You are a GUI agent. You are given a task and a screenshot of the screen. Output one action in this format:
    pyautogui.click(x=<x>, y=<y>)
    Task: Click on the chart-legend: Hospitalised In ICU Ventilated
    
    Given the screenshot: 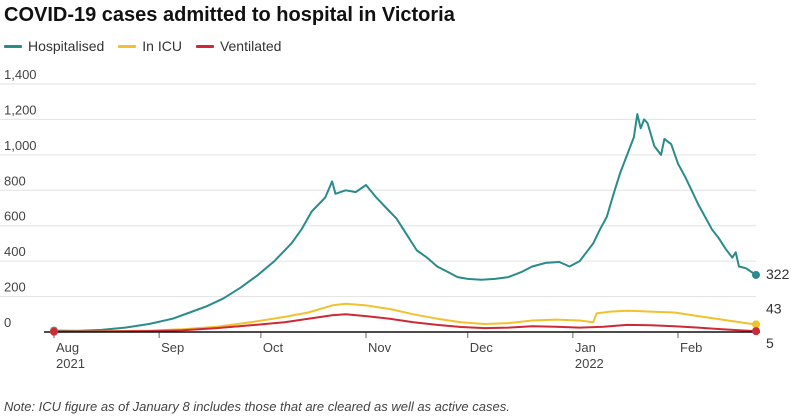 What is the action you would take?
    pyautogui.click(x=149, y=46)
    